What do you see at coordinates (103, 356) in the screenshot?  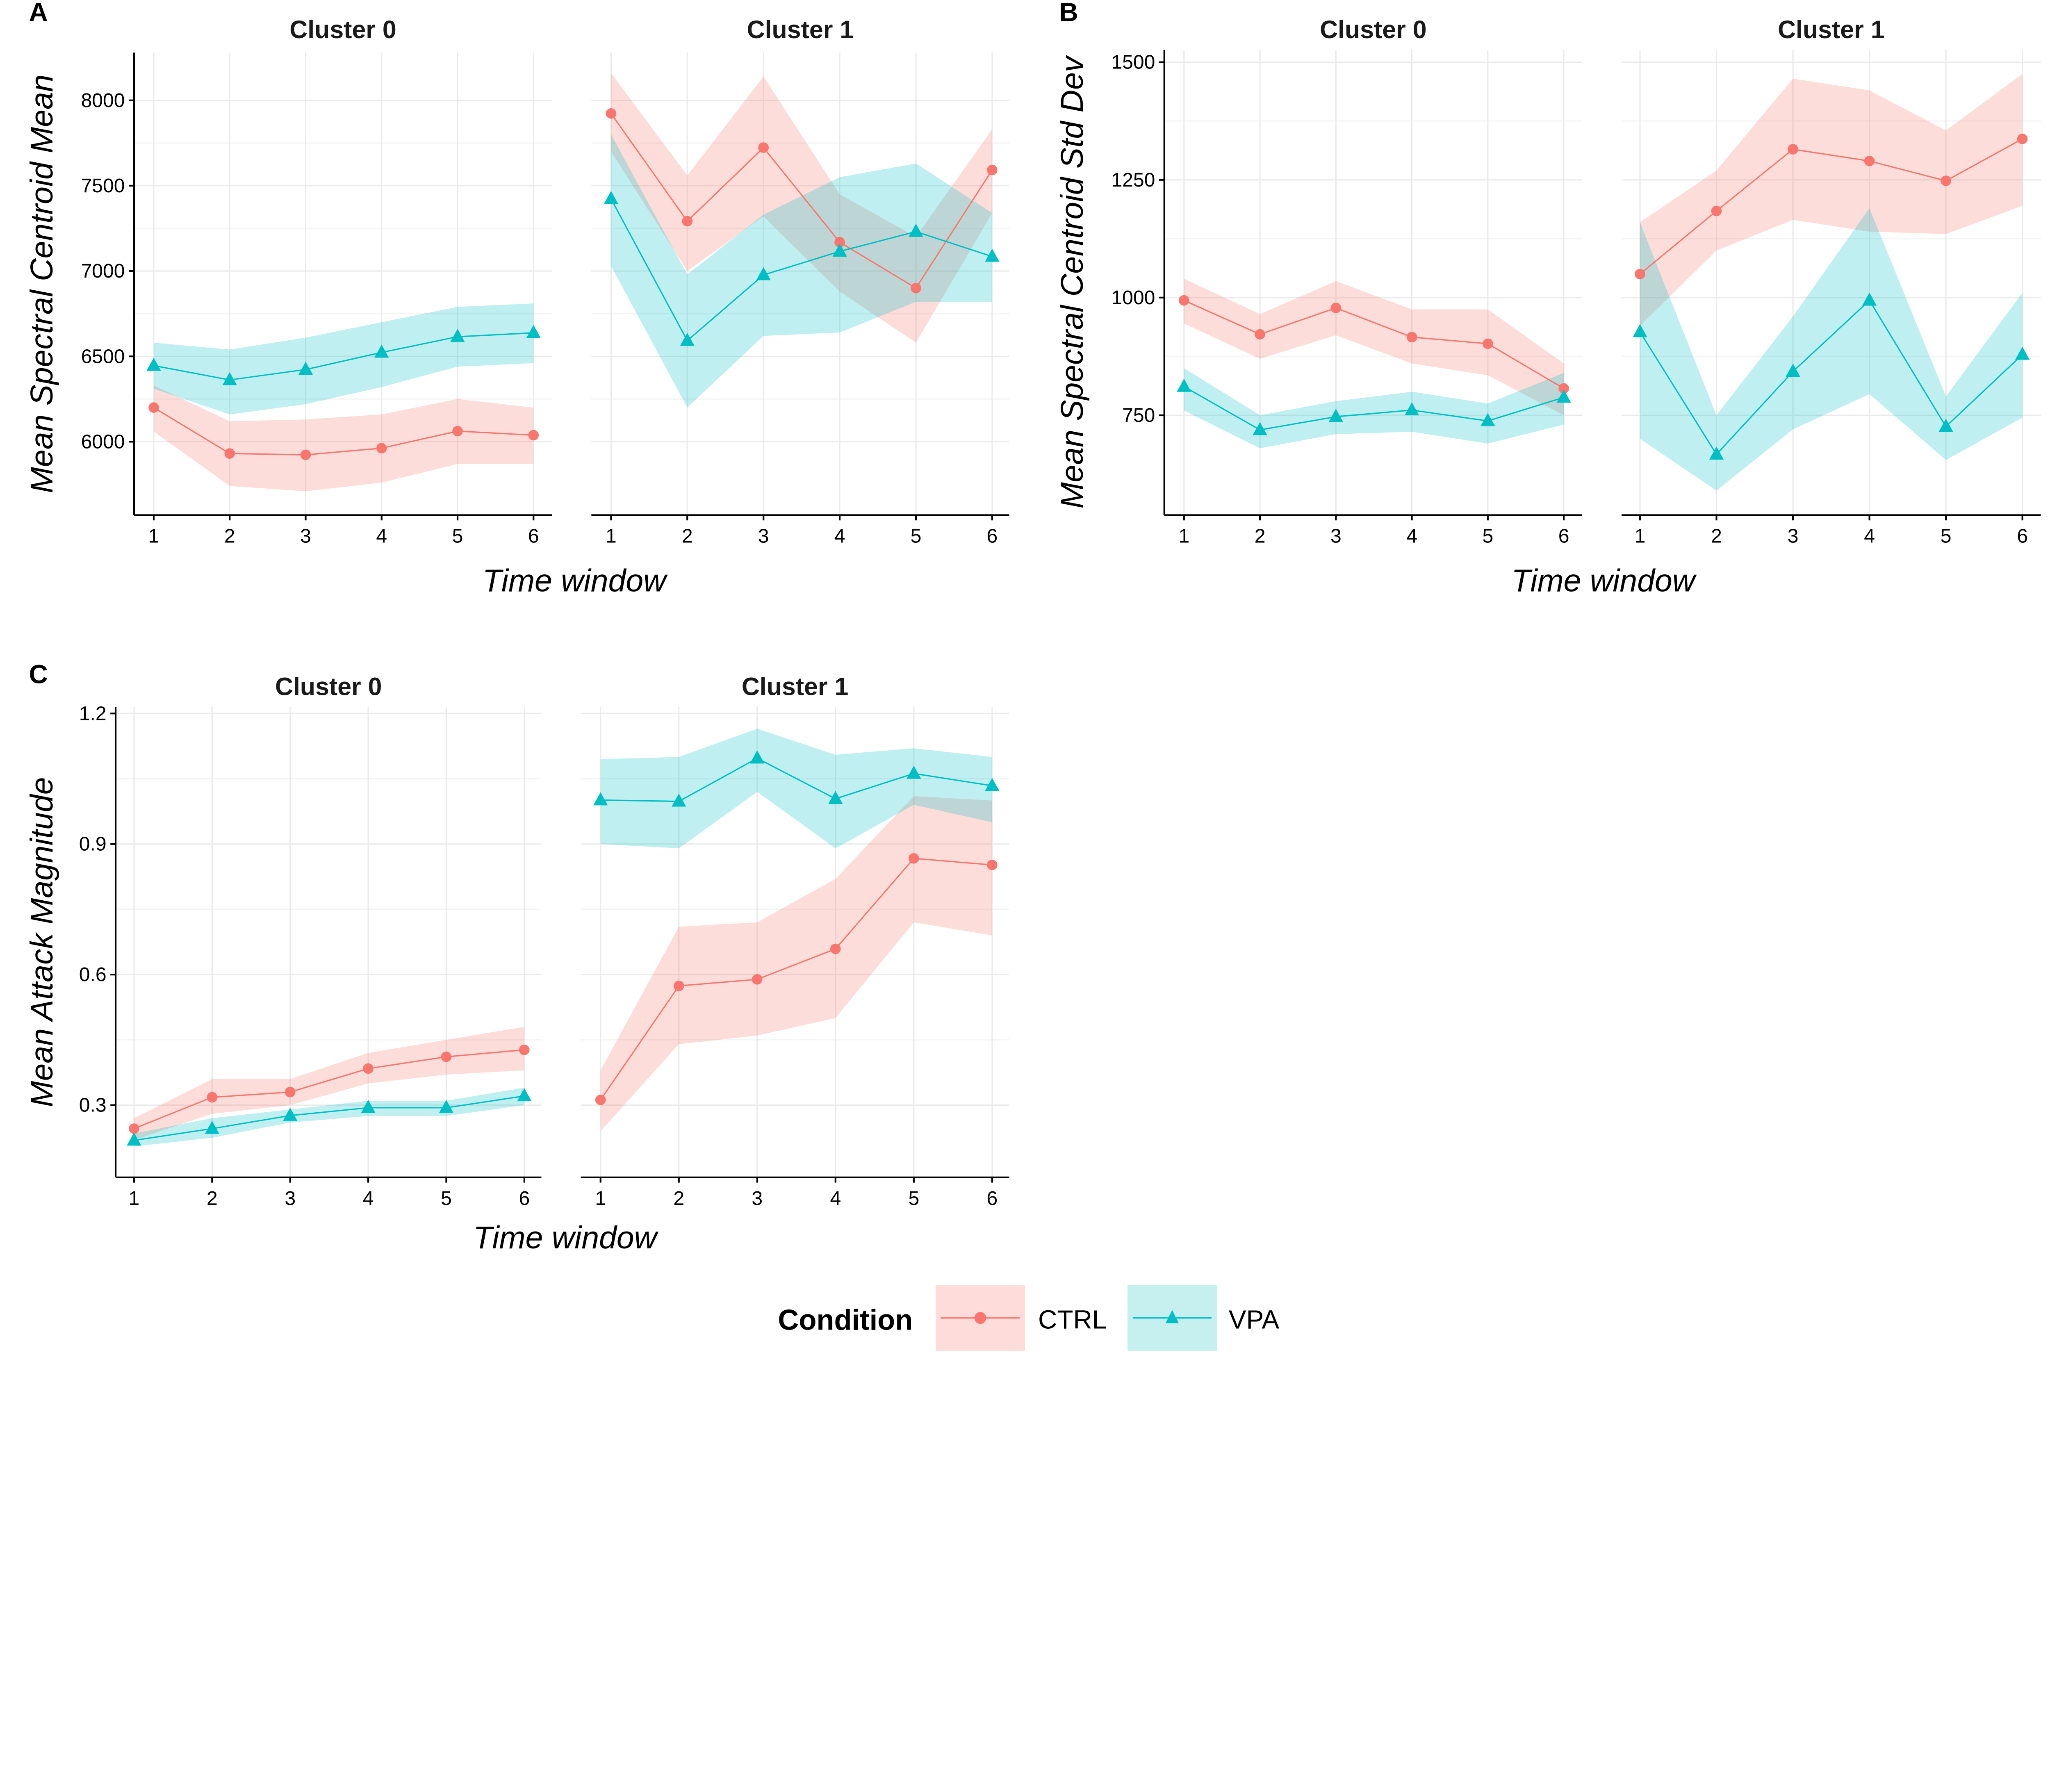 I see `y-tick-label: 6500` at bounding box center [103, 356].